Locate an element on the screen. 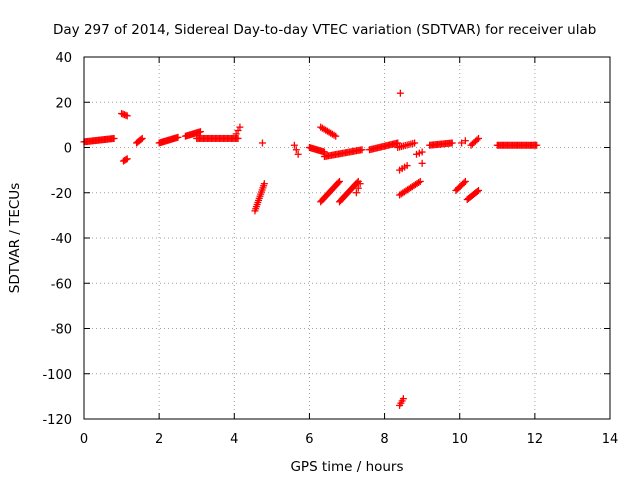 The height and width of the screenshot is (480, 640). y-tick-label: 0 is located at coordinates (68, 149).